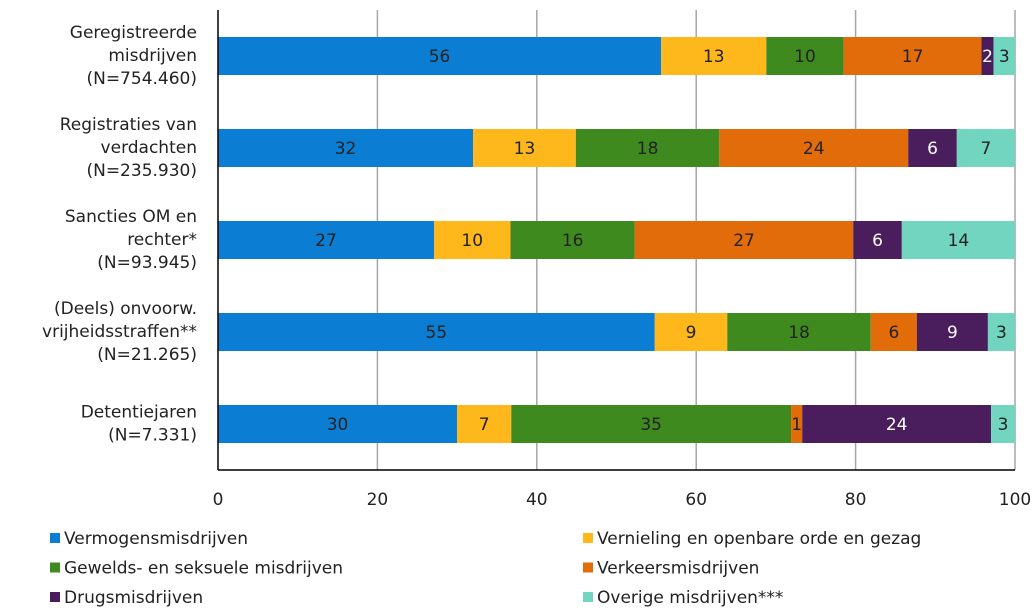 Image resolution: width=1035 pixels, height=611 pixels. Describe the element at coordinates (131, 217) in the screenshot. I see `category-line: Sancties OM en` at that location.